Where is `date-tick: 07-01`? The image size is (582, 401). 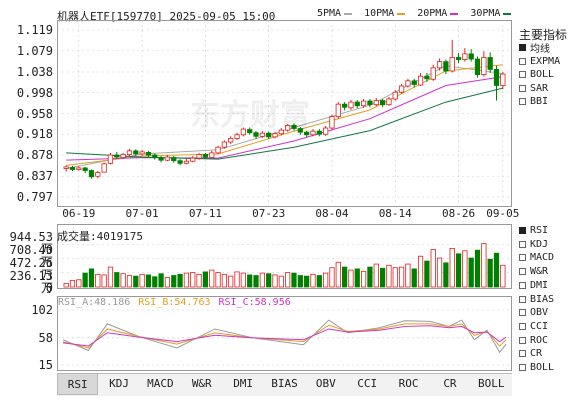 date-tick: 07-01 is located at coordinates (142, 213).